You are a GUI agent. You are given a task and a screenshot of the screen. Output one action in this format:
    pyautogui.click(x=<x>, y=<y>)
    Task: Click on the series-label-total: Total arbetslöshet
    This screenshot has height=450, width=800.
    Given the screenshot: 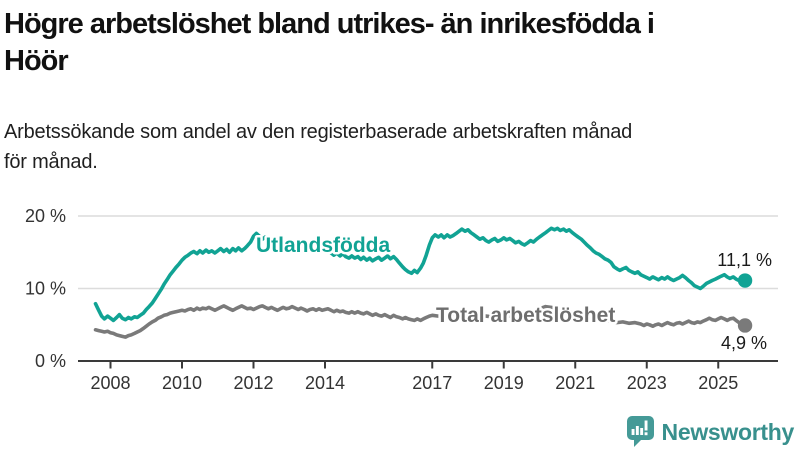 What is the action you would take?
    pyautogui.click(x=525, y=315)
    